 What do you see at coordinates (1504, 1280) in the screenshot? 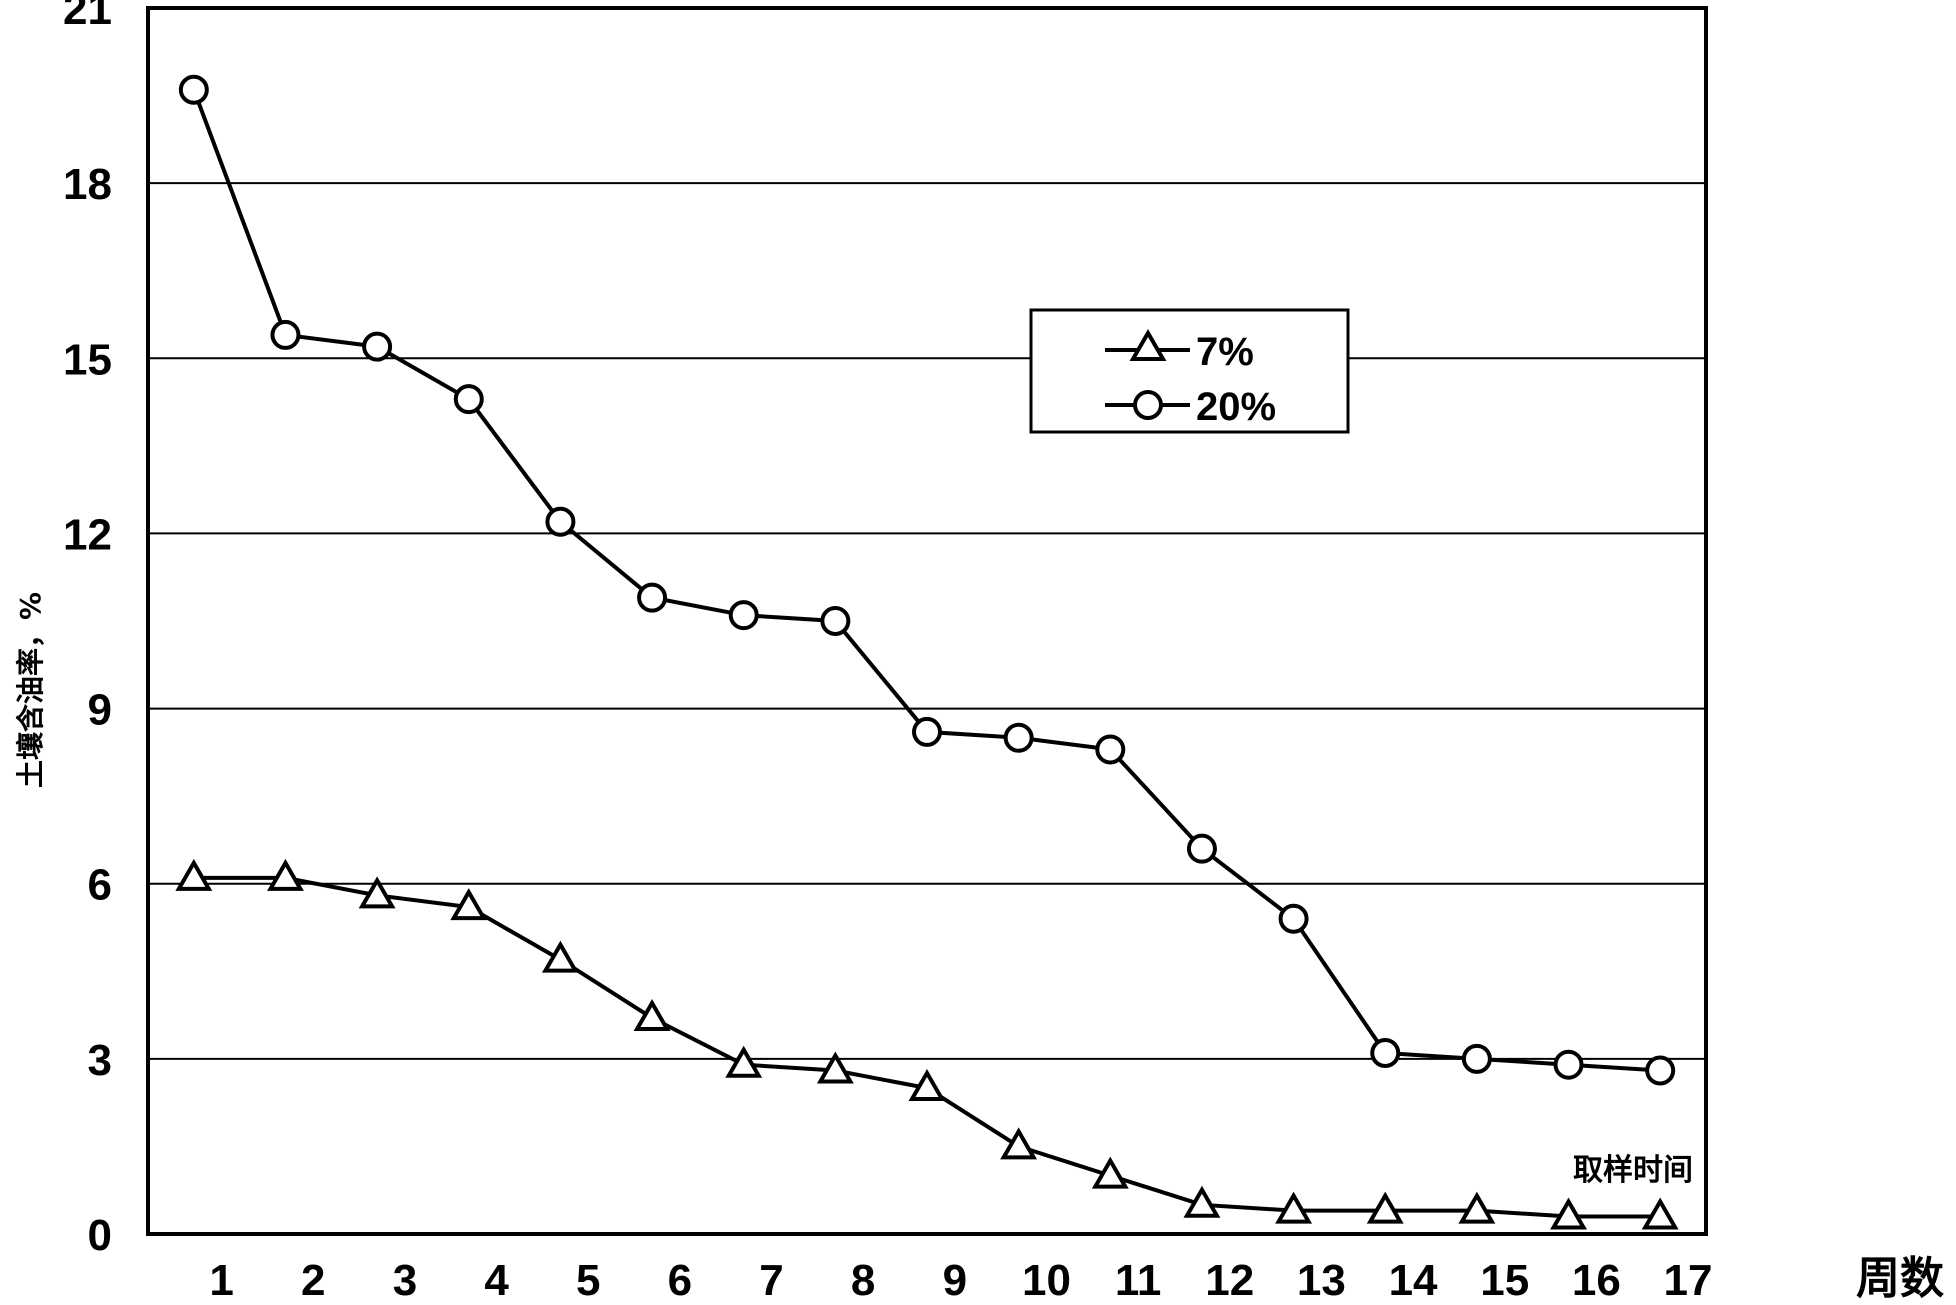
I see `x-tick-label: 15` at bounding box center [1504, 1280].